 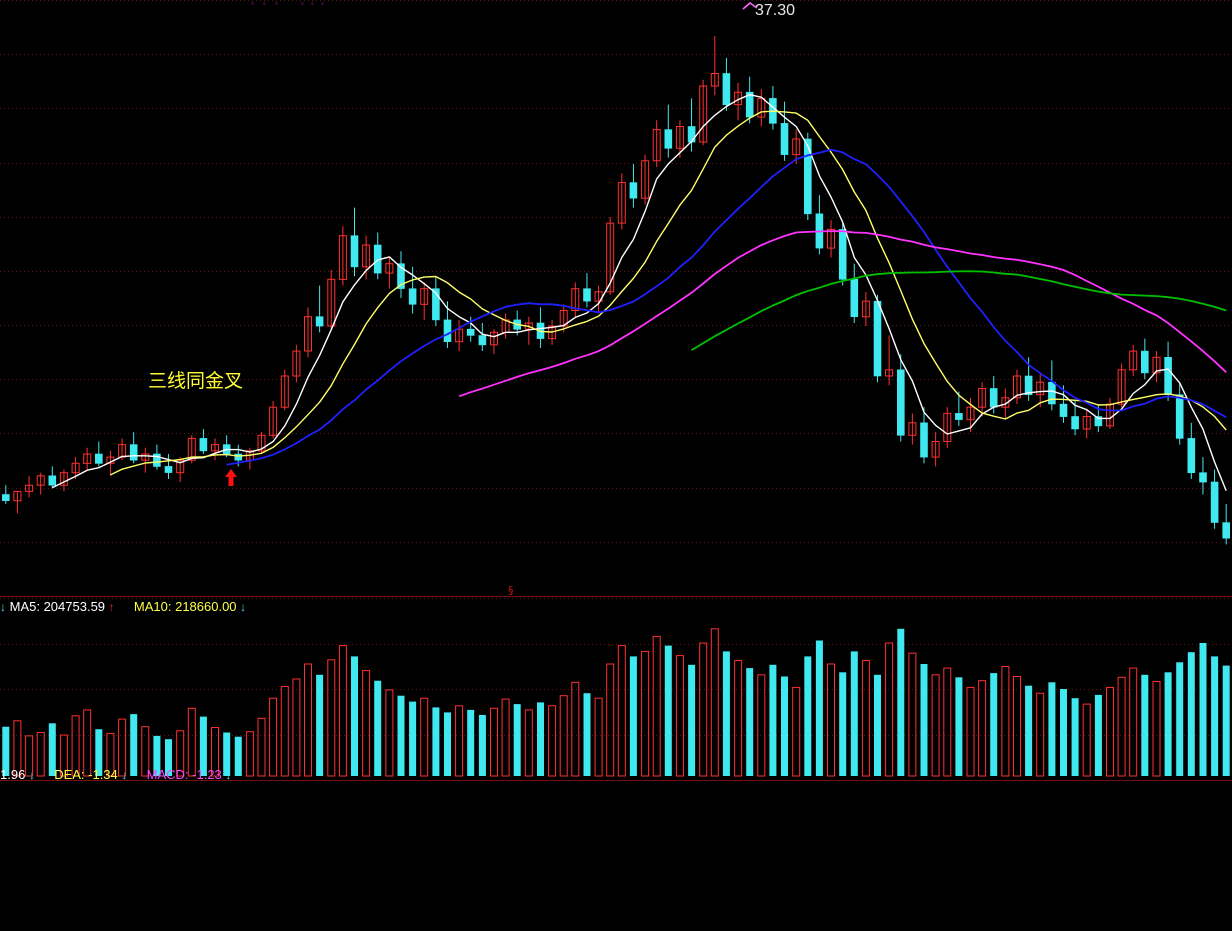 What do you see at coordinates (86, 774) in the screenshot?
I see `macd-dea-label: DEA: -1.34` at bounding box center [86, 774].